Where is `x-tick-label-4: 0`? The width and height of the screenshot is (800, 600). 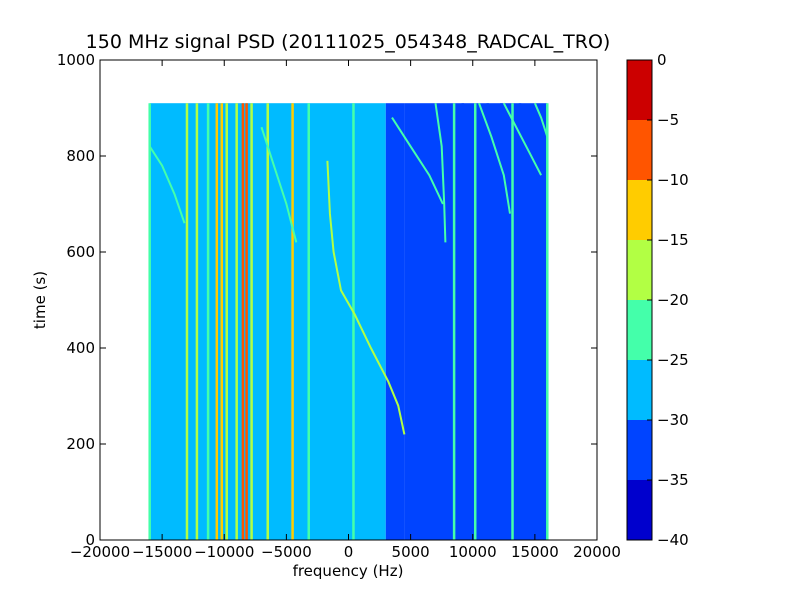 x-tick-label-4: 0 is located at coordinates (349, 552).